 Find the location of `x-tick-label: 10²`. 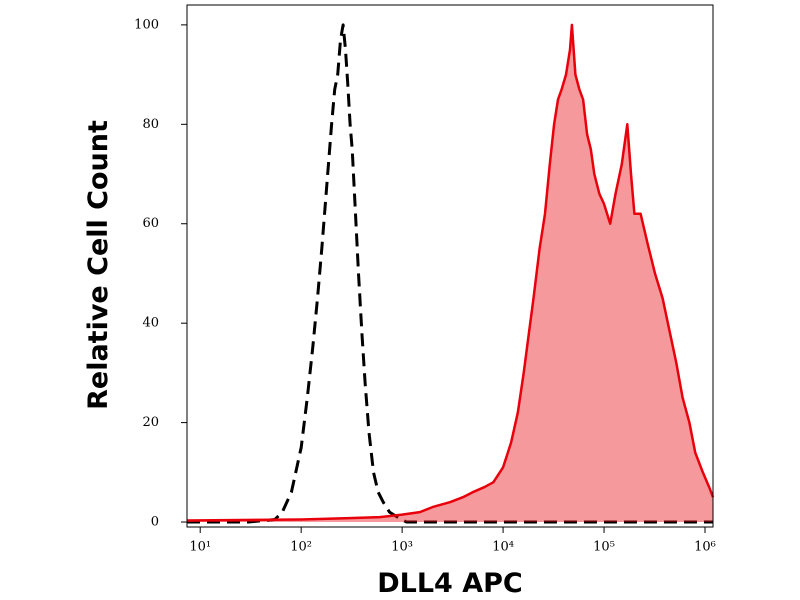

x-tick-label: 10² is located at coordinates (301, 547).